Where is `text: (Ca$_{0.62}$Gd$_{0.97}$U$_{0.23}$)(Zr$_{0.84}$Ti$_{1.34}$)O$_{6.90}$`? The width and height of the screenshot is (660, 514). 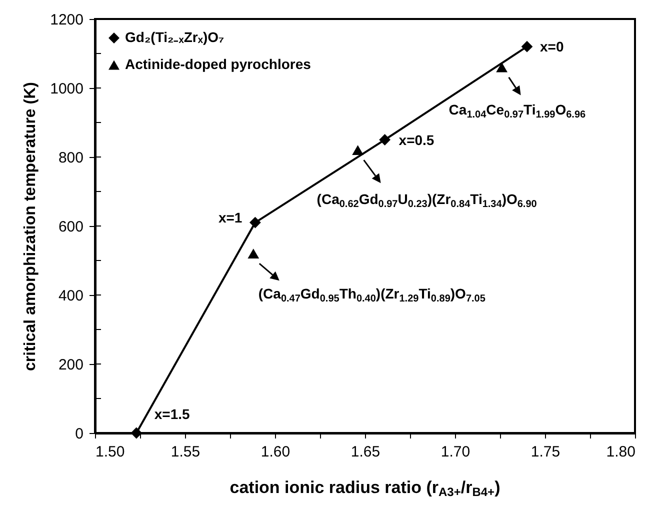 text: (Ca$_{0.62}$Gd$_{0.97}$U$_{0.23}$)(Zr$_{0.84}$Ti$_{1.34}$)O$_{6.90}$ is located at coordinates (426, 200).